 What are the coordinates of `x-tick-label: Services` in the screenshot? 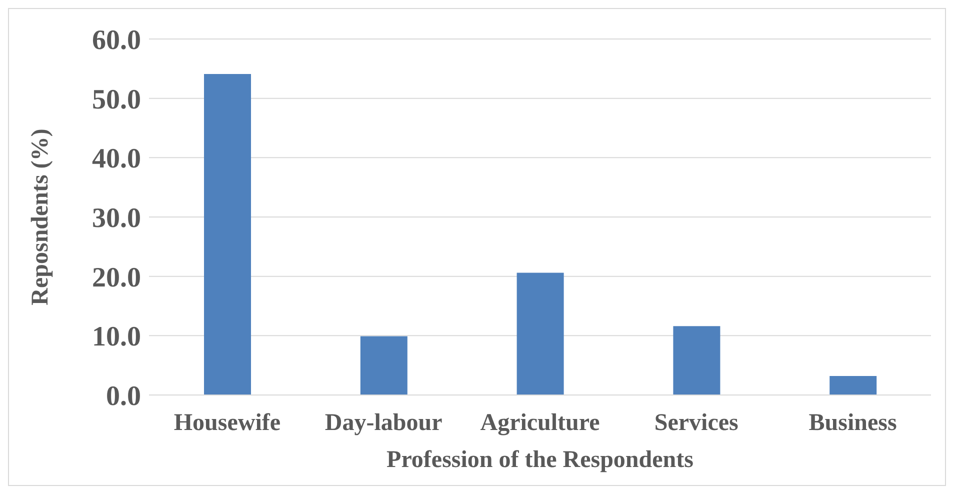 It's located at (696, 423).